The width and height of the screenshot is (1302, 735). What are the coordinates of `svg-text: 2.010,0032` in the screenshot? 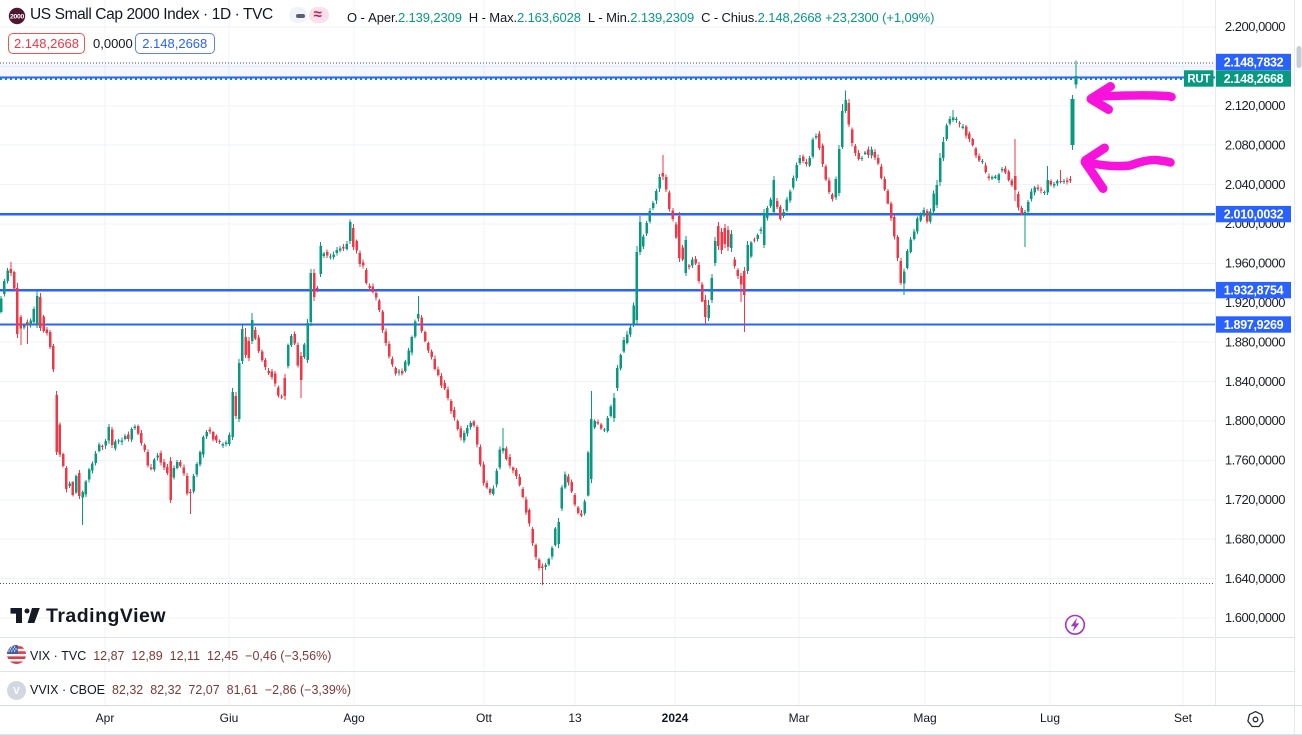 It's located at (1254, 214).